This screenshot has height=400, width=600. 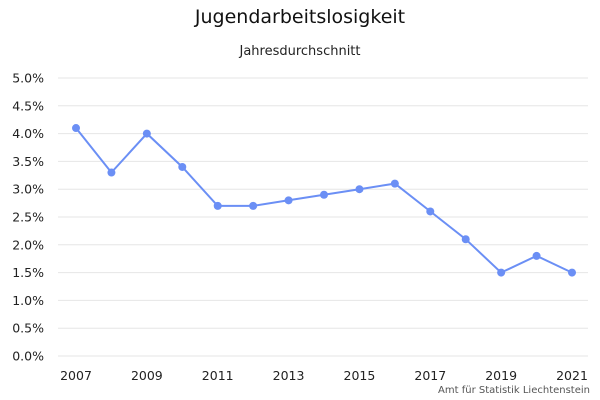 I want to click on y-tick-label: 5.0%, so click(x=28, y=78).